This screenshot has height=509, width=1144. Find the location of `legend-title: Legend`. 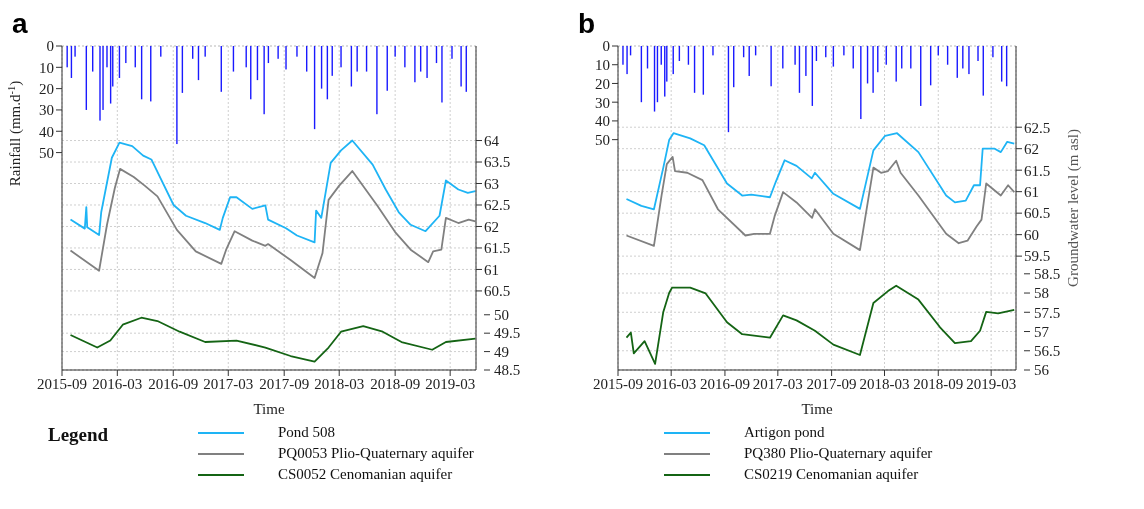

legend-title: Legend is located at coordinates (78, 434).